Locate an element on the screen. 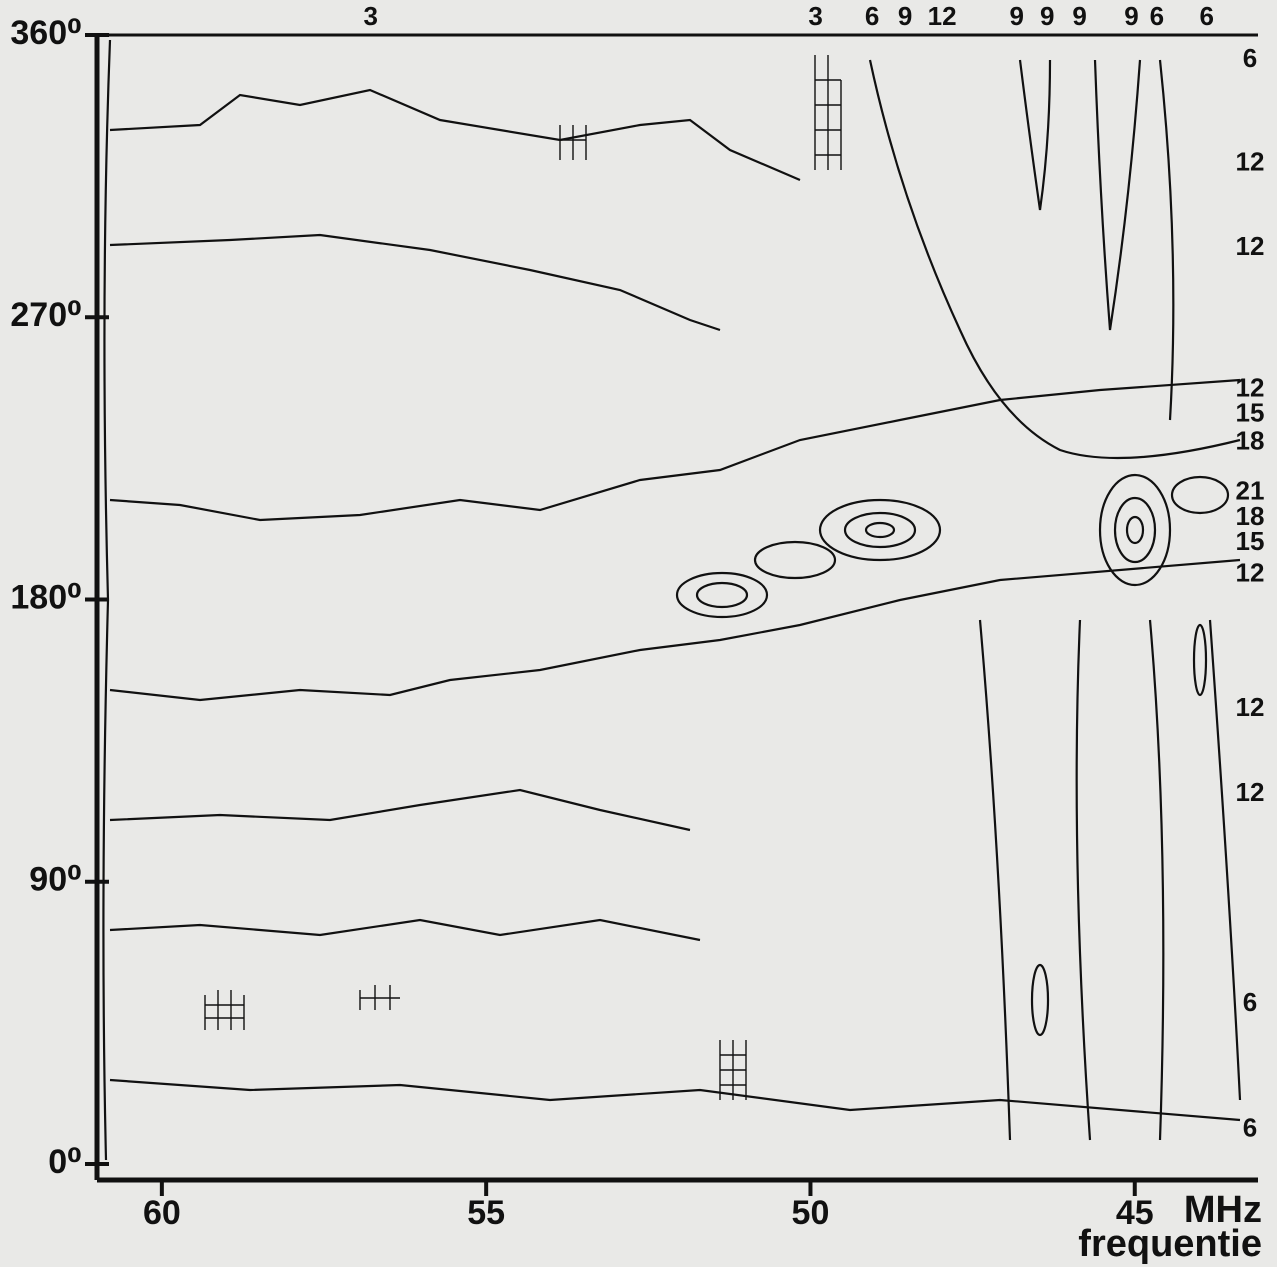  y-tick-label: 270⁰ is located at coordinates (46, 315).